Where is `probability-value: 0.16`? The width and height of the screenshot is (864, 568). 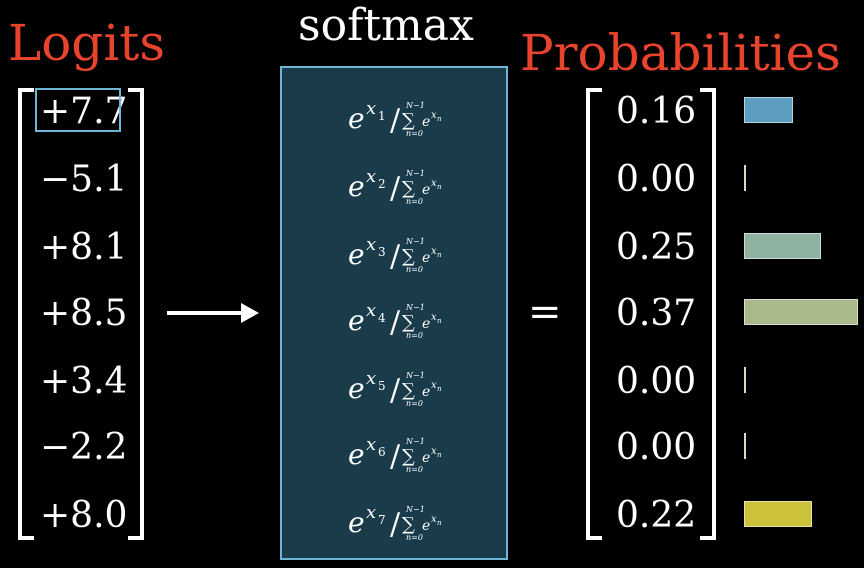 probability-value: 0.16 is located at coordinates (656, 111).